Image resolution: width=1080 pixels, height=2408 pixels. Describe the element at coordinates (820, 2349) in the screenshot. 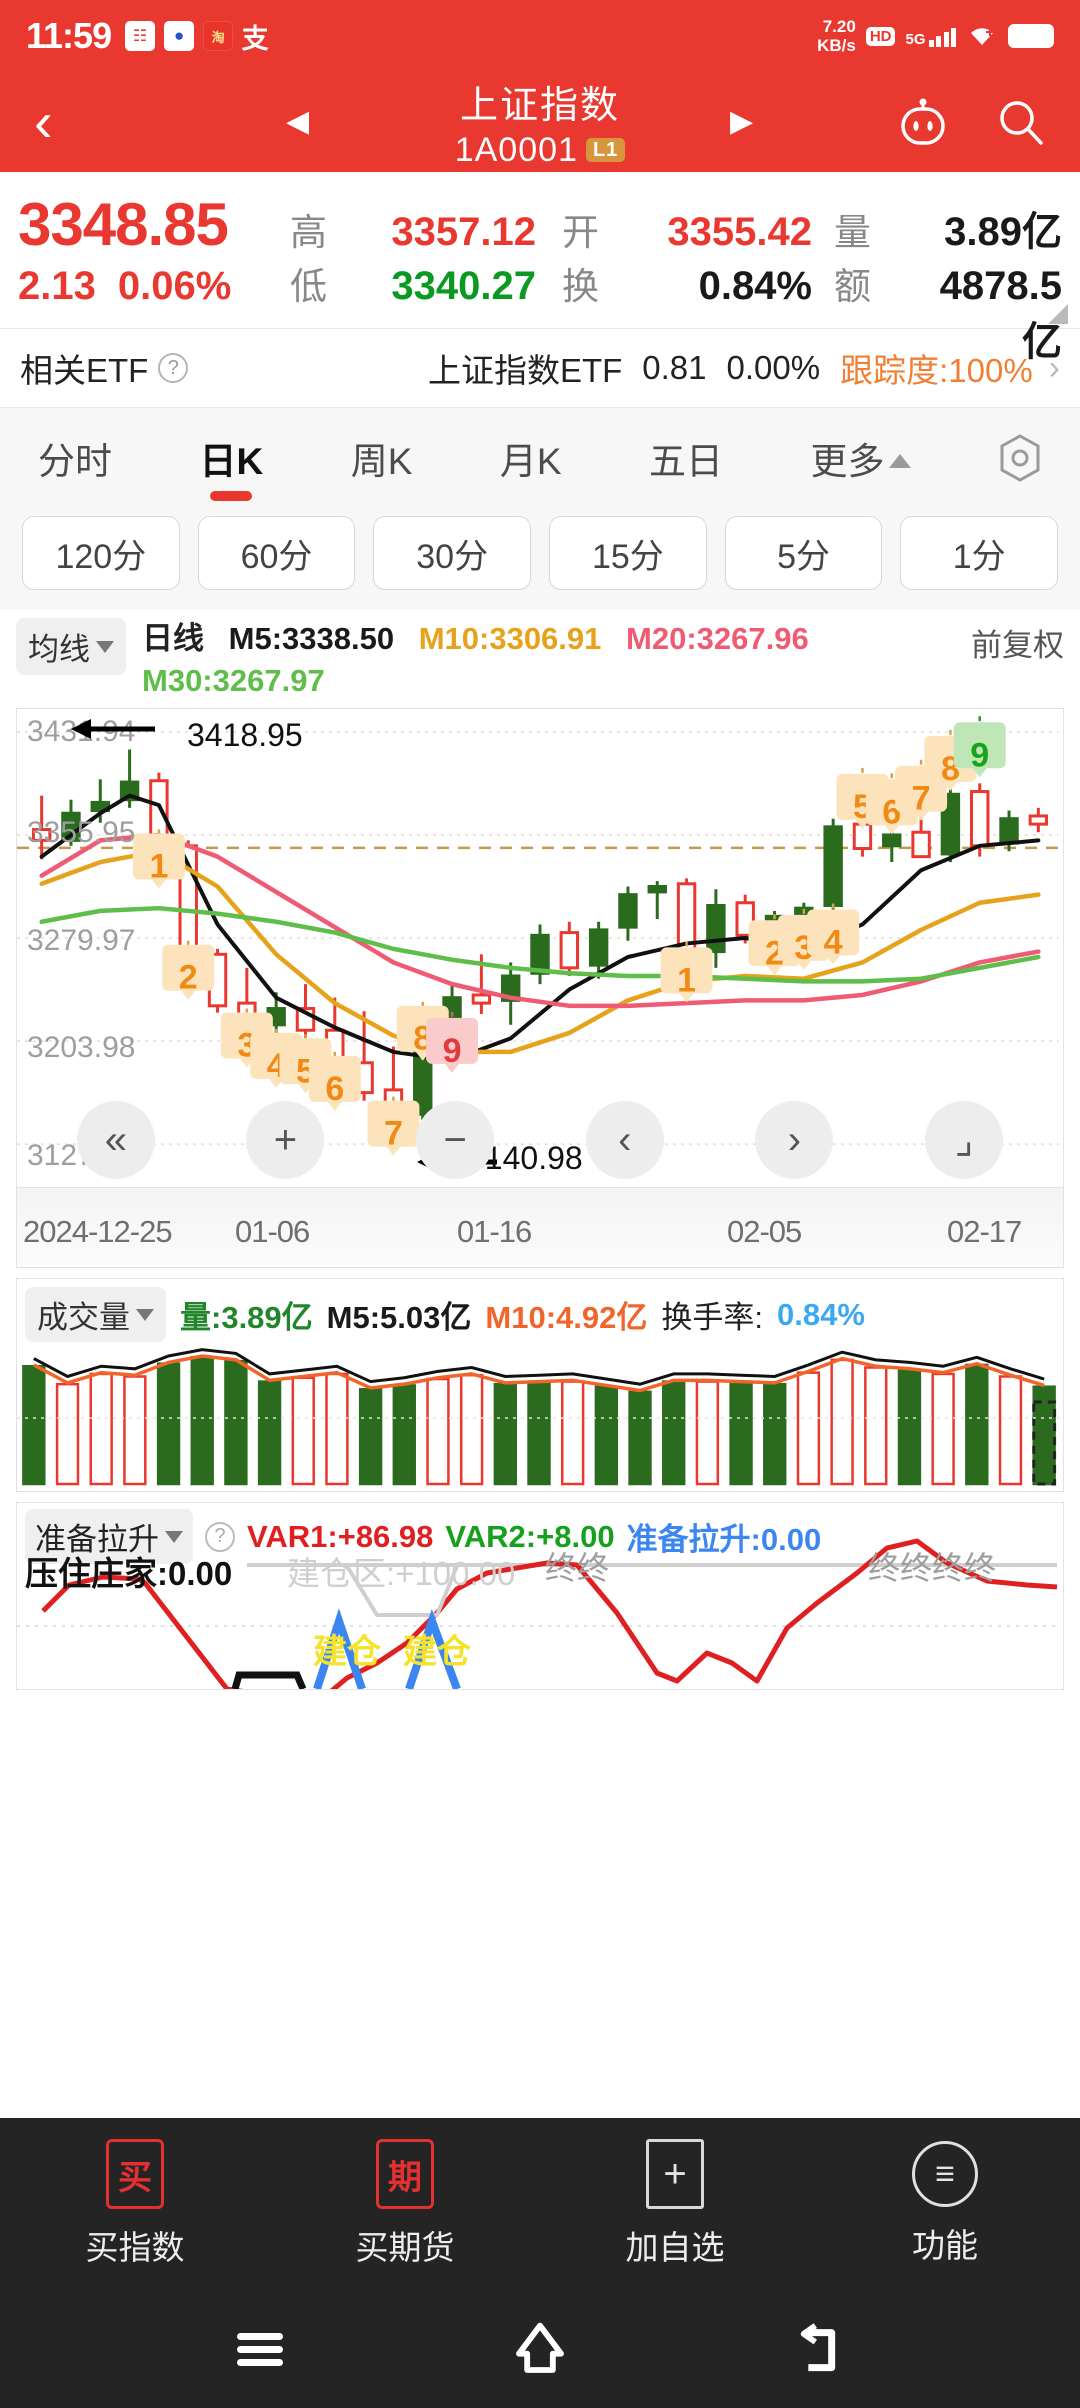

I see `back-nav-icon` at that location.